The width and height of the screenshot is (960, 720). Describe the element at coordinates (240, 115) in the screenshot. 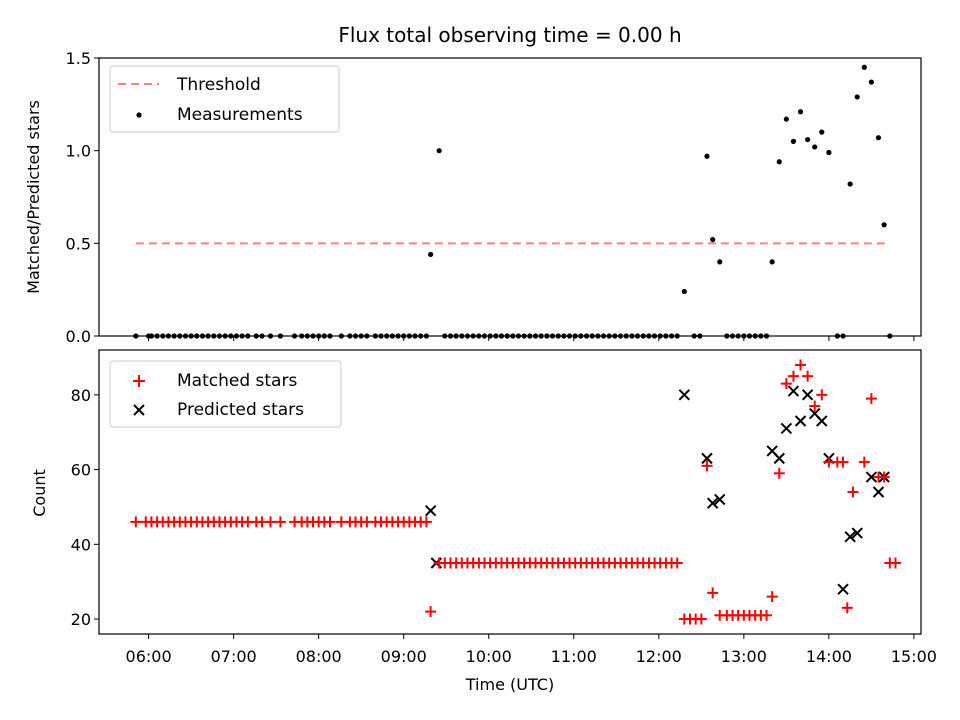

I see `legend-measurements-label: Measurements` at that location.